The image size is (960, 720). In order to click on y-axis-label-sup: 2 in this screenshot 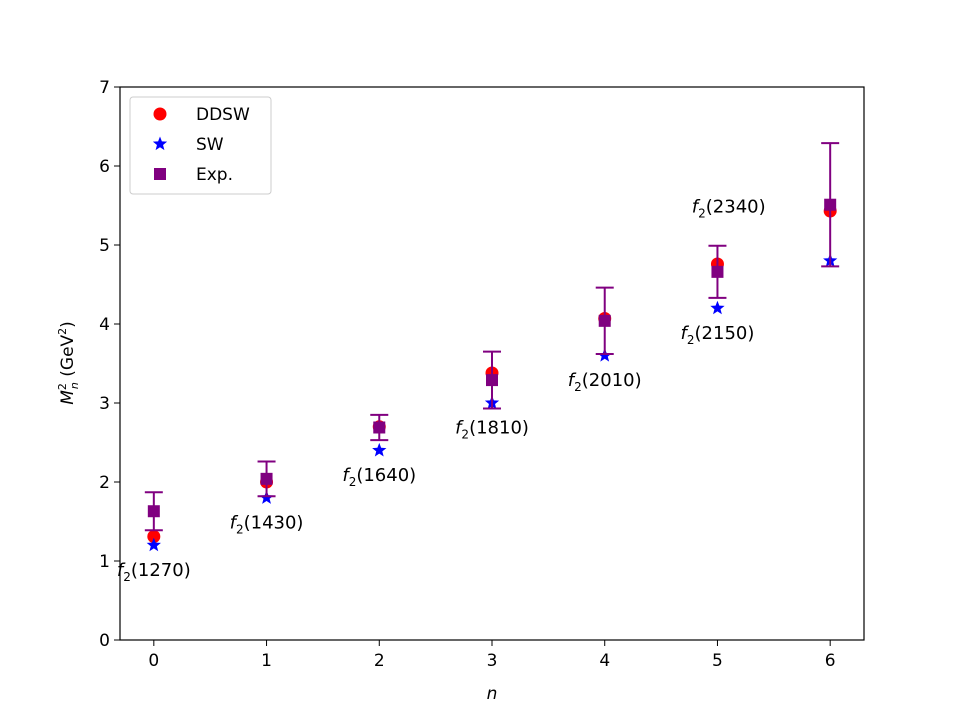, I will do `click(62, 386)`.